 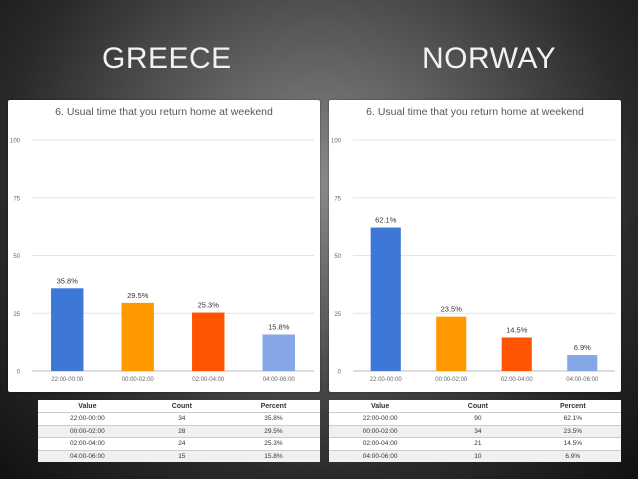 I want to click on table-cell: 25.3%, so click(x=273, y=443).